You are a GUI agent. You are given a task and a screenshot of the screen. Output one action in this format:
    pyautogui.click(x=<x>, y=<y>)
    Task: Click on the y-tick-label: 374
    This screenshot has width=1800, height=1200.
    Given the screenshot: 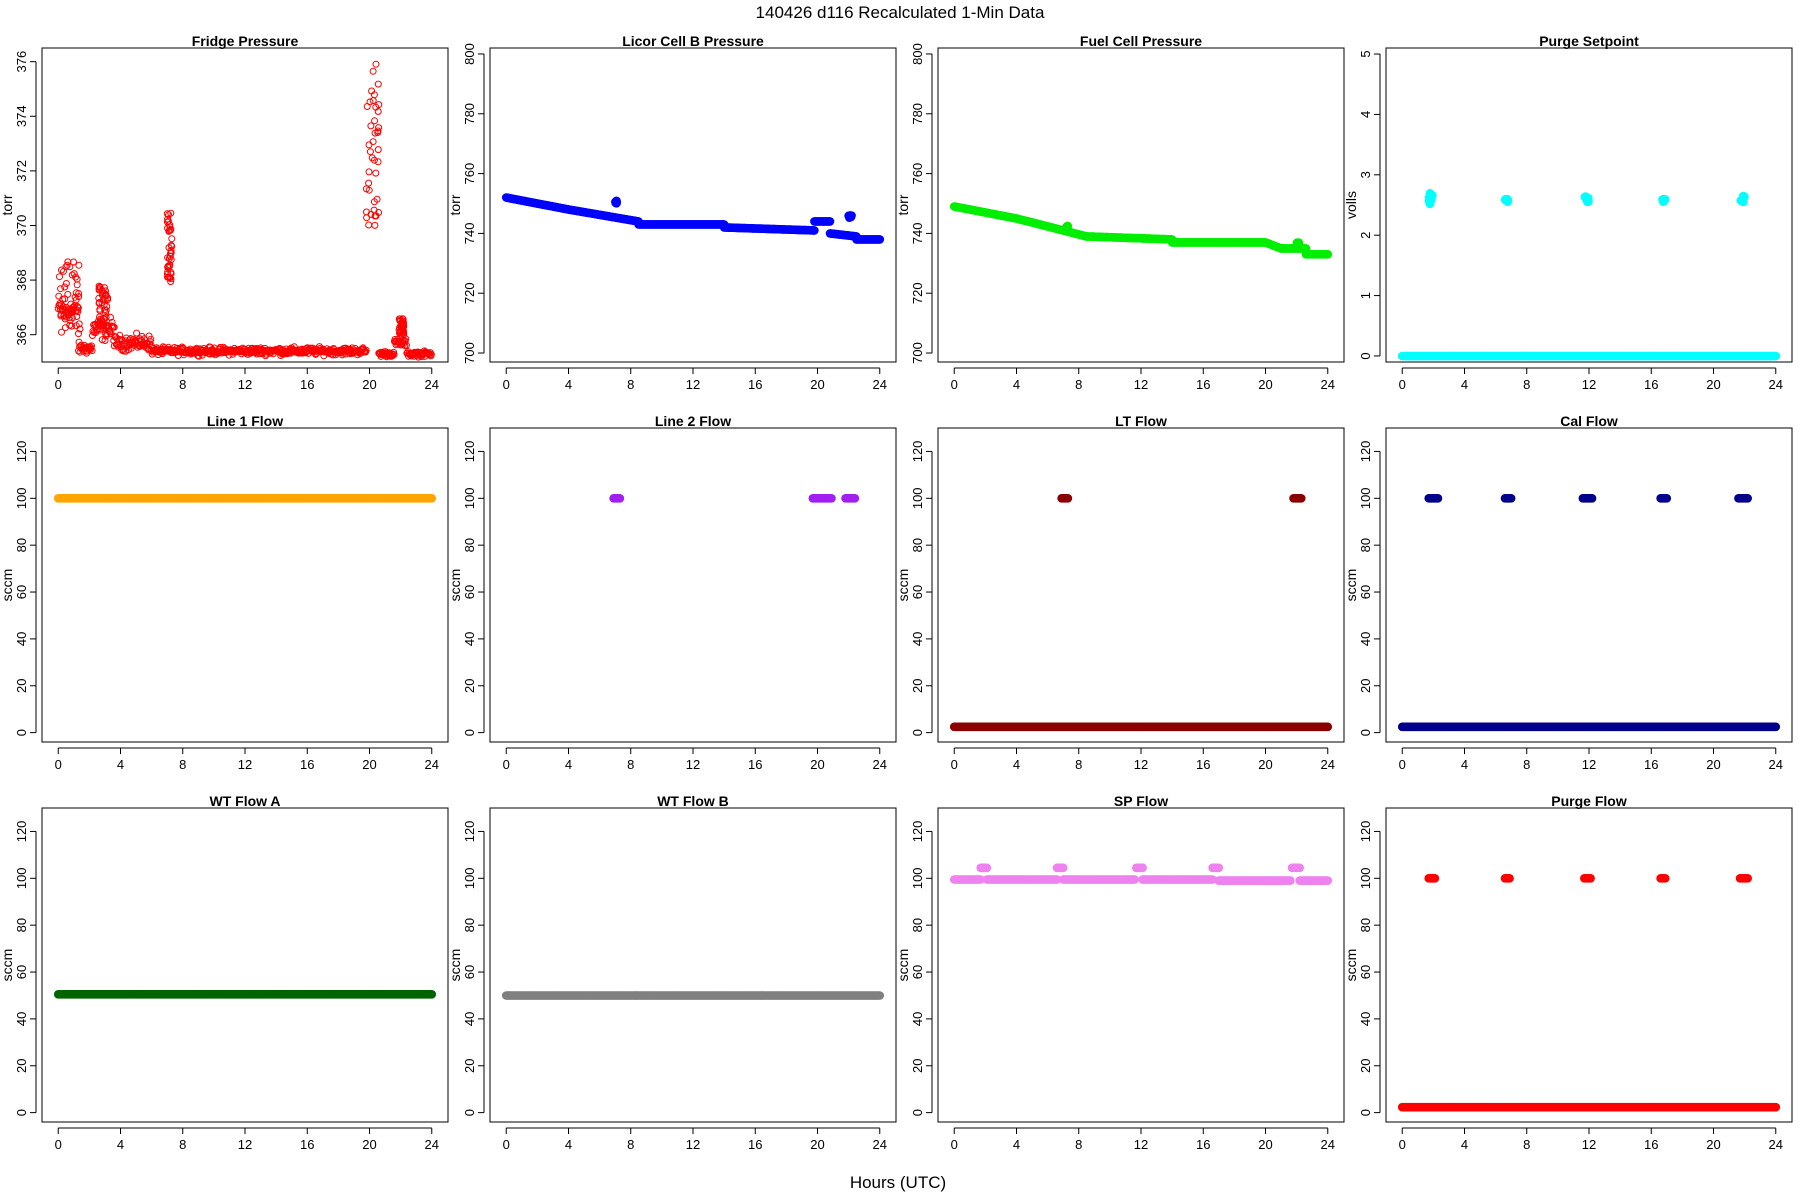 What is the action you would take?
    pyautogui.click(x=21, y=116)
    